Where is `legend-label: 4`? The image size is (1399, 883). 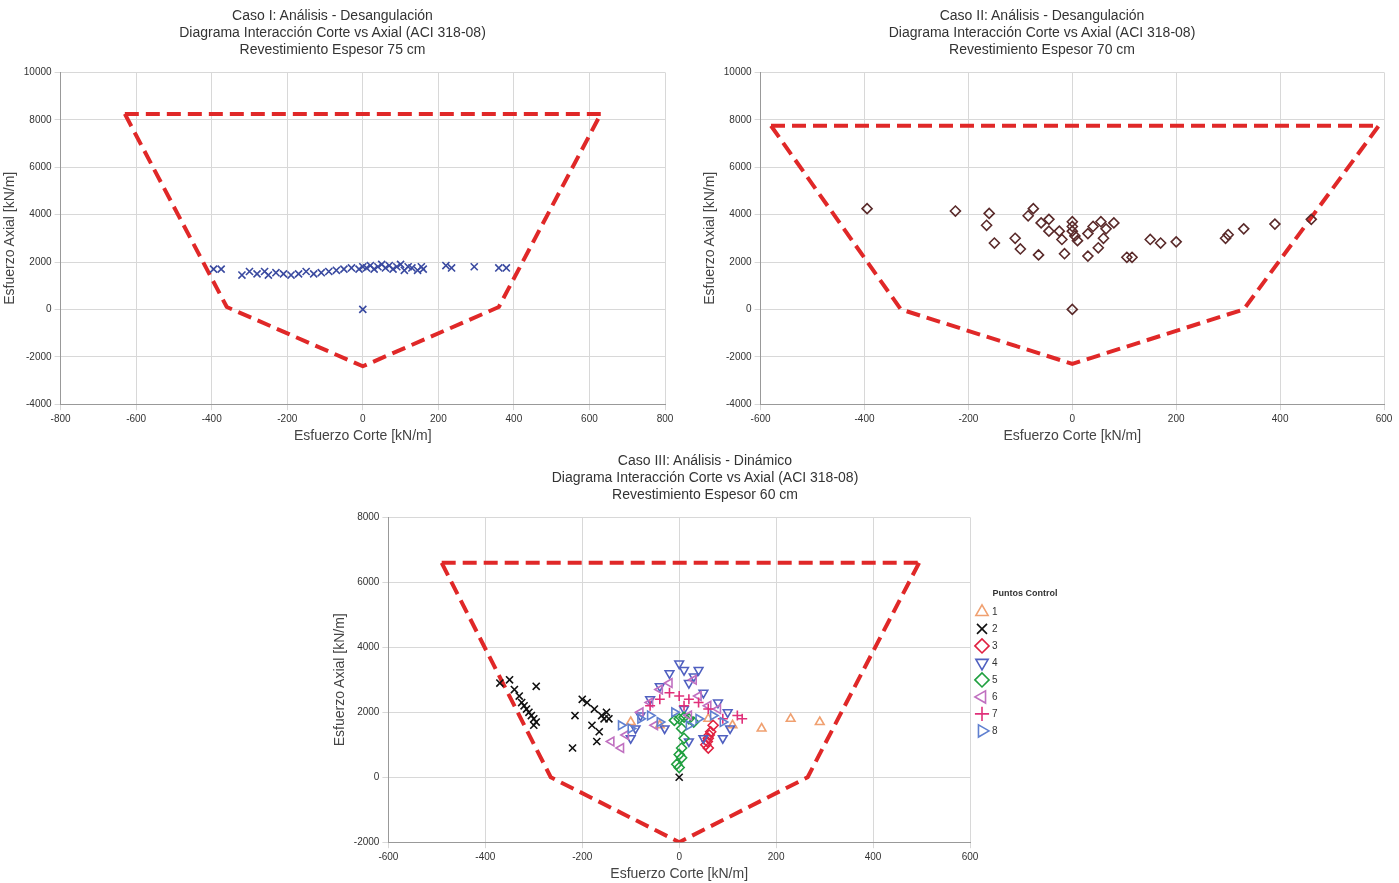
legend-label: 4 is located at coordinates (995, 662).